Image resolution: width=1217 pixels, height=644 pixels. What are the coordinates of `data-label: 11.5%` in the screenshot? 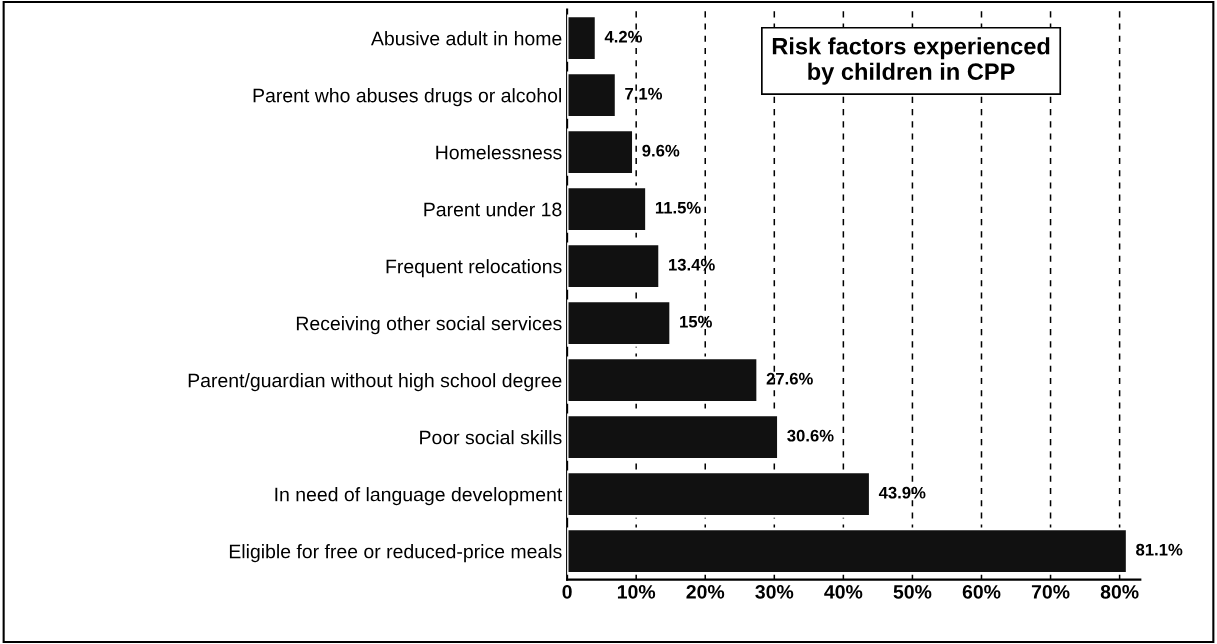 It's located at (678, 207).